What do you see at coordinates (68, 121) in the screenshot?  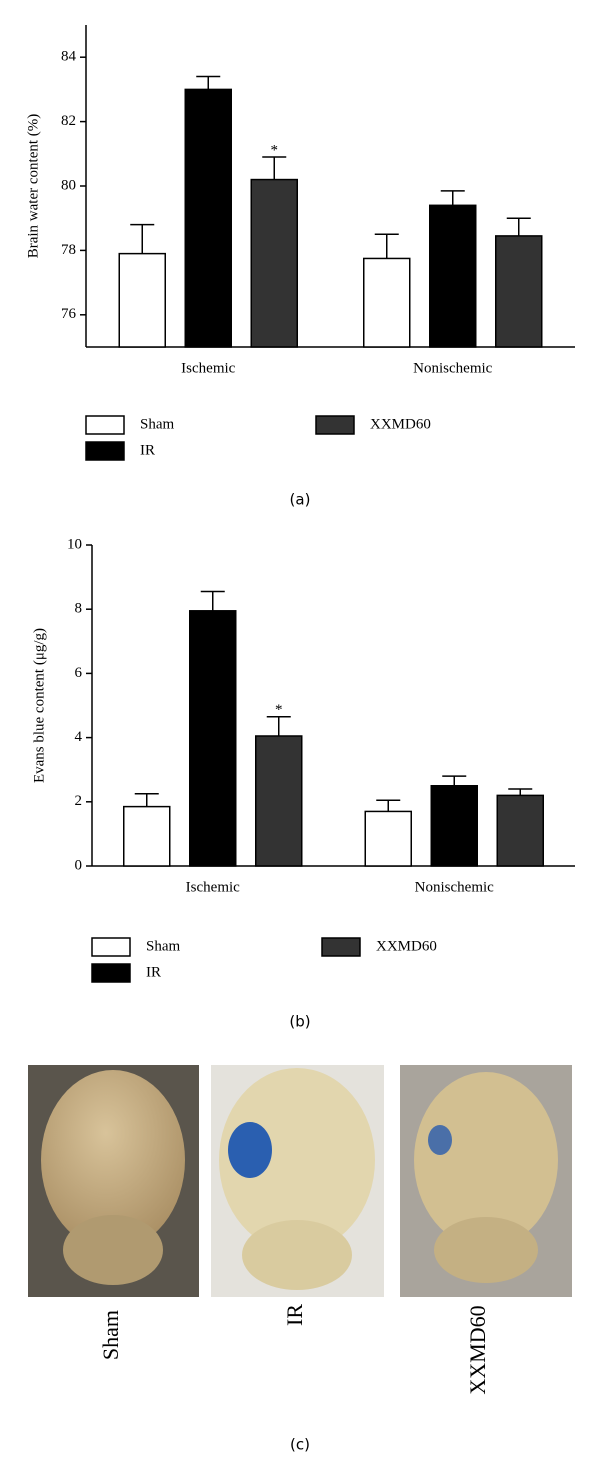 I see `y-tick-label: 82` at bounding box center [68, 121].